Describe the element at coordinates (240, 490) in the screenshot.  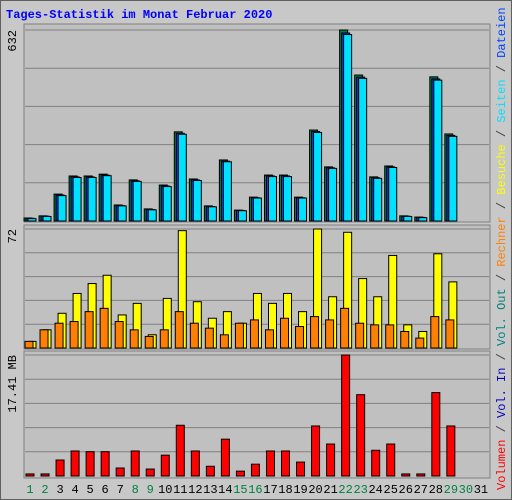
I see `x-tick-label: 15` at that location.